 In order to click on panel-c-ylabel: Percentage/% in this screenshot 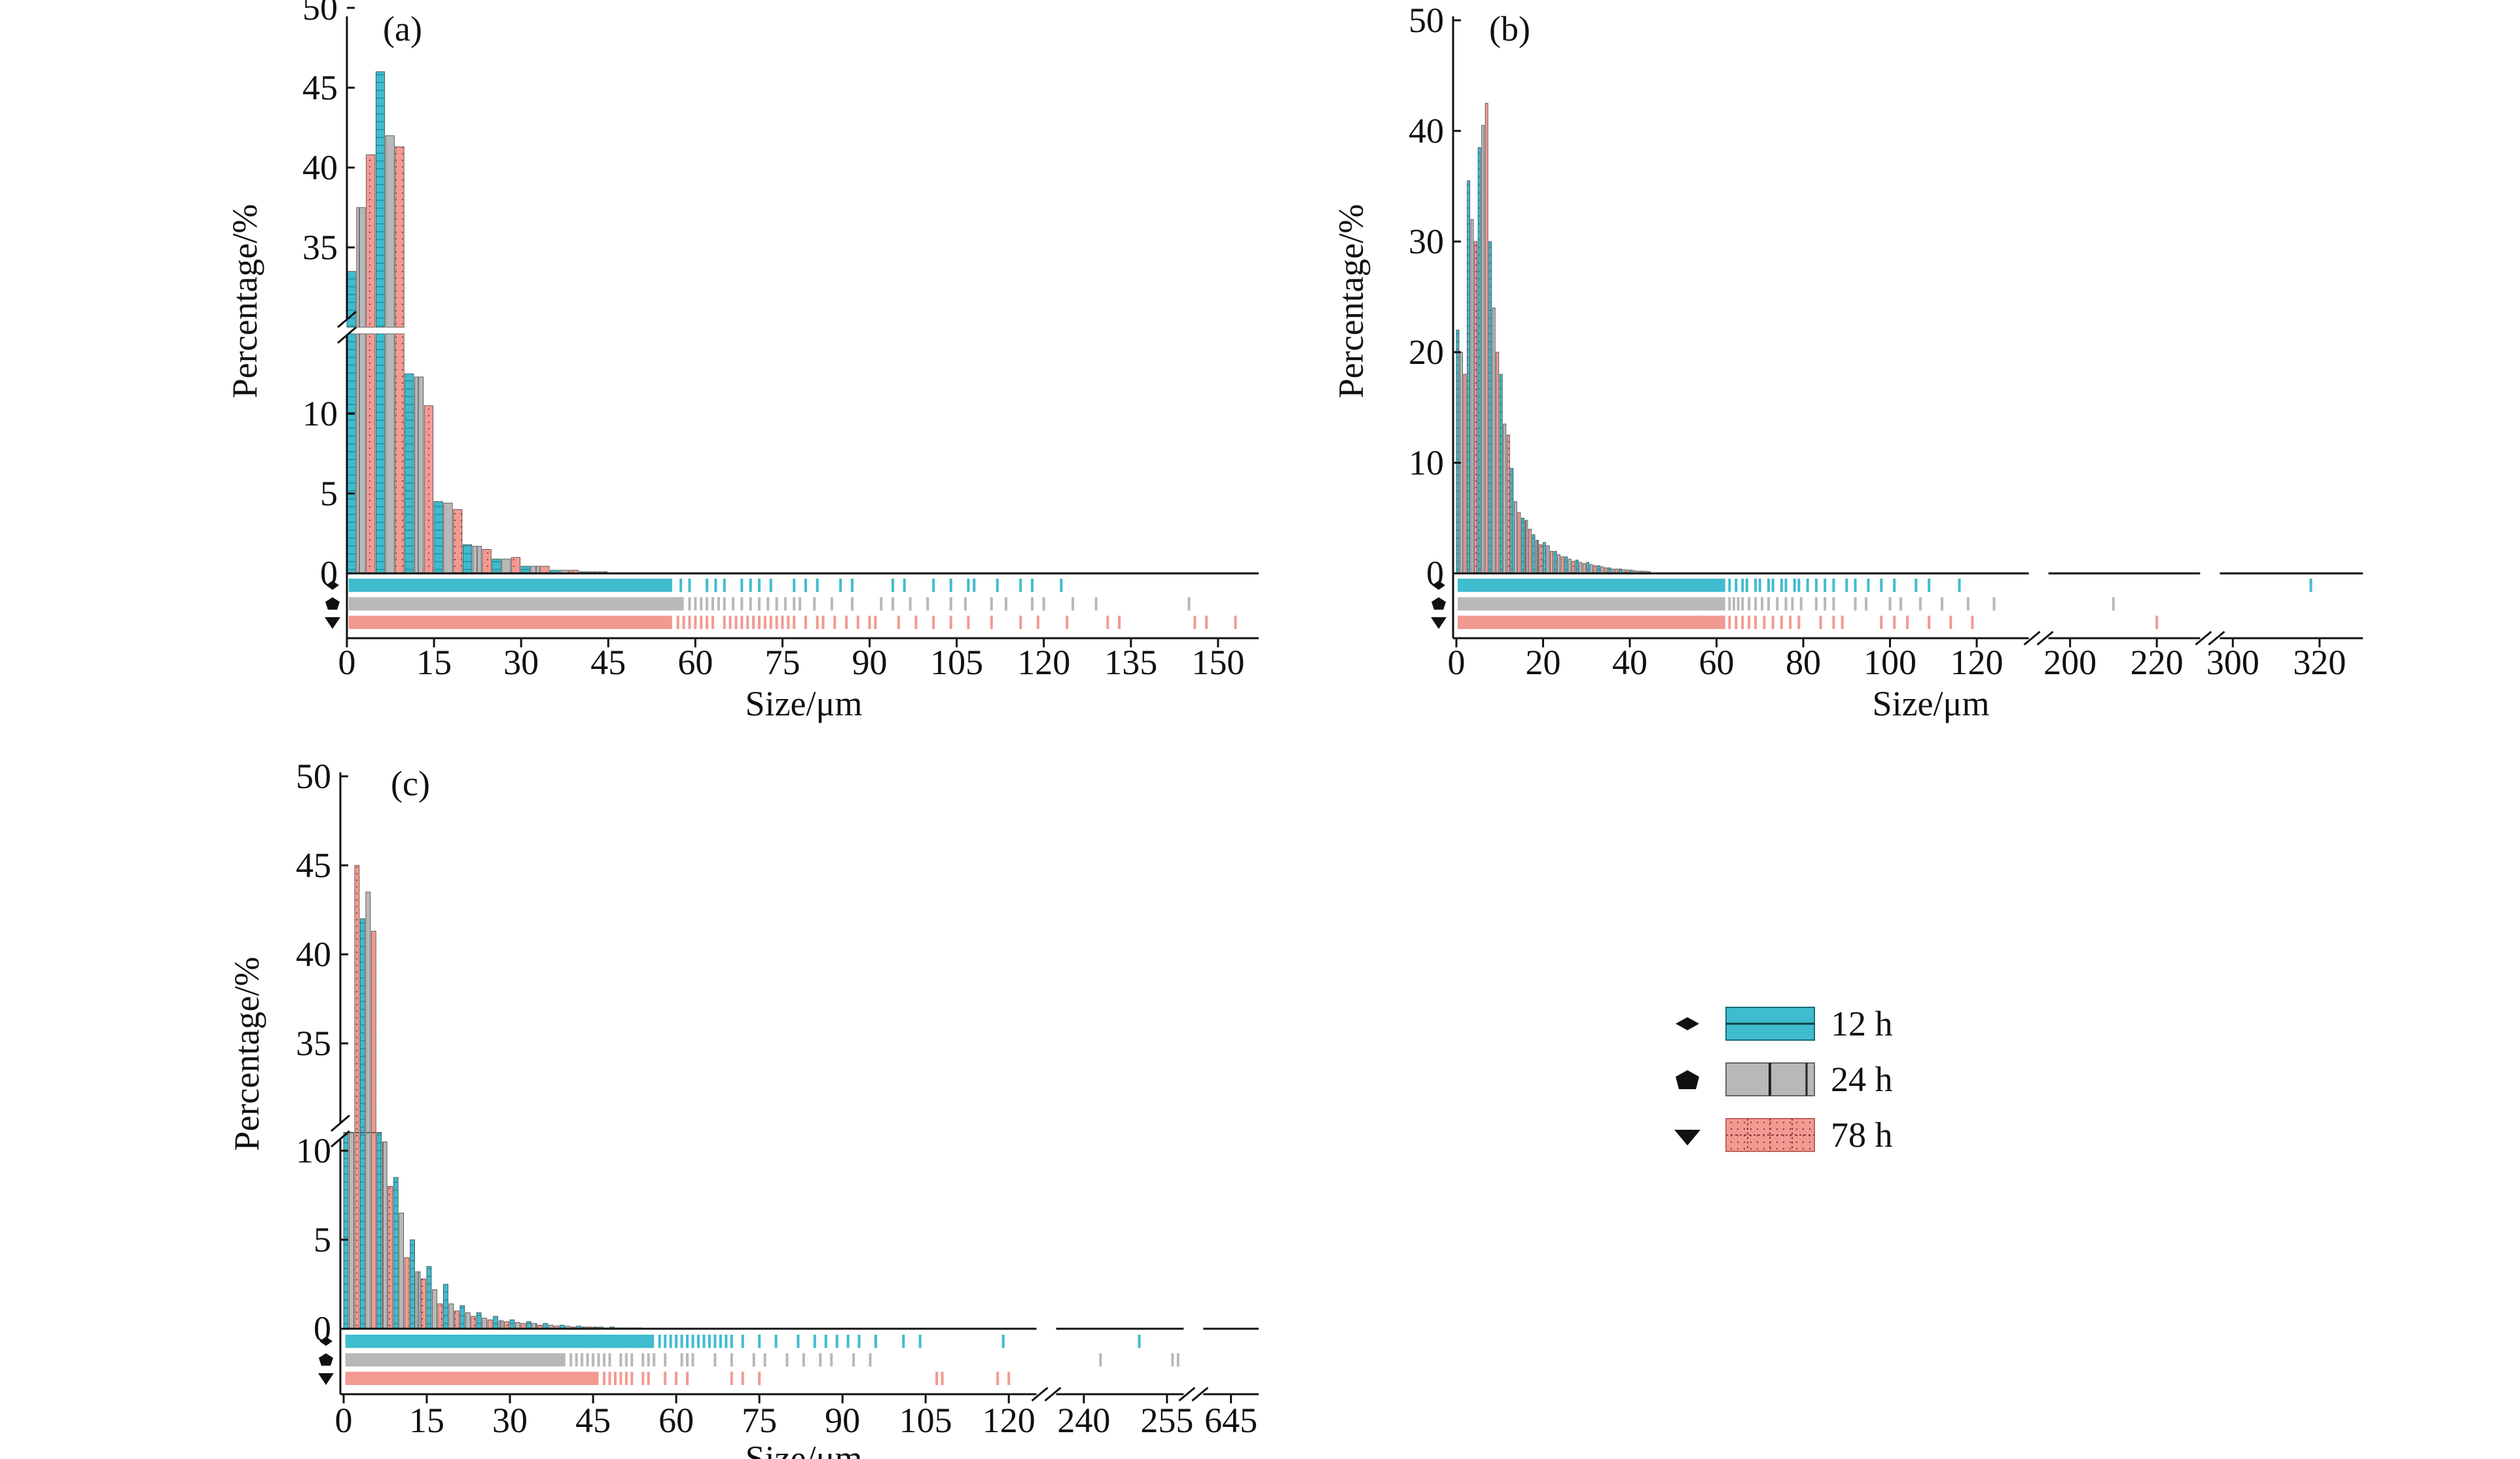, I will do `click(246, 1054)`.